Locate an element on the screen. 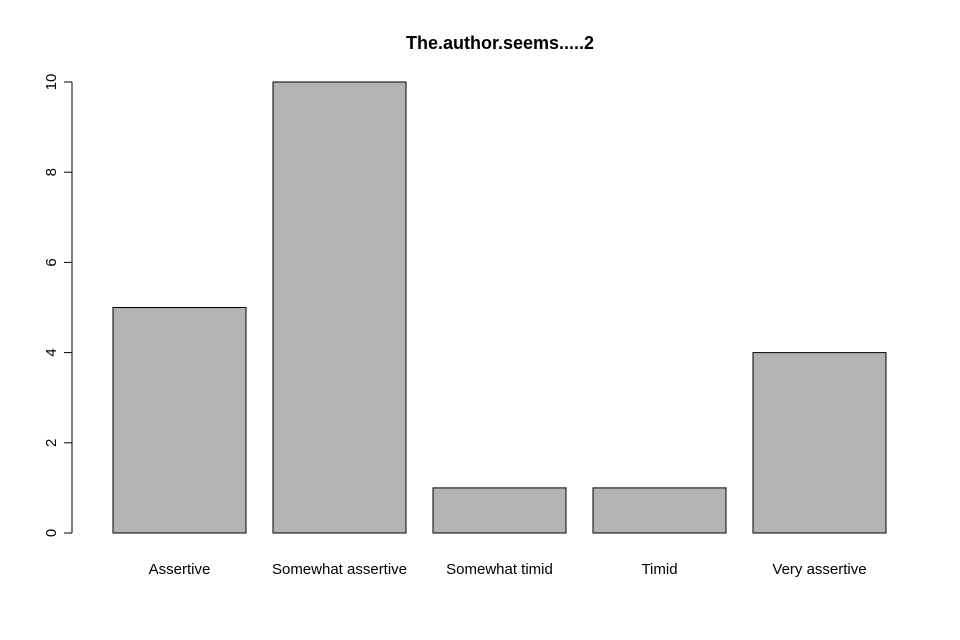 This screenshot has width=960, height=640. x-category-label: Assertive is located at coordinates (180, 569).